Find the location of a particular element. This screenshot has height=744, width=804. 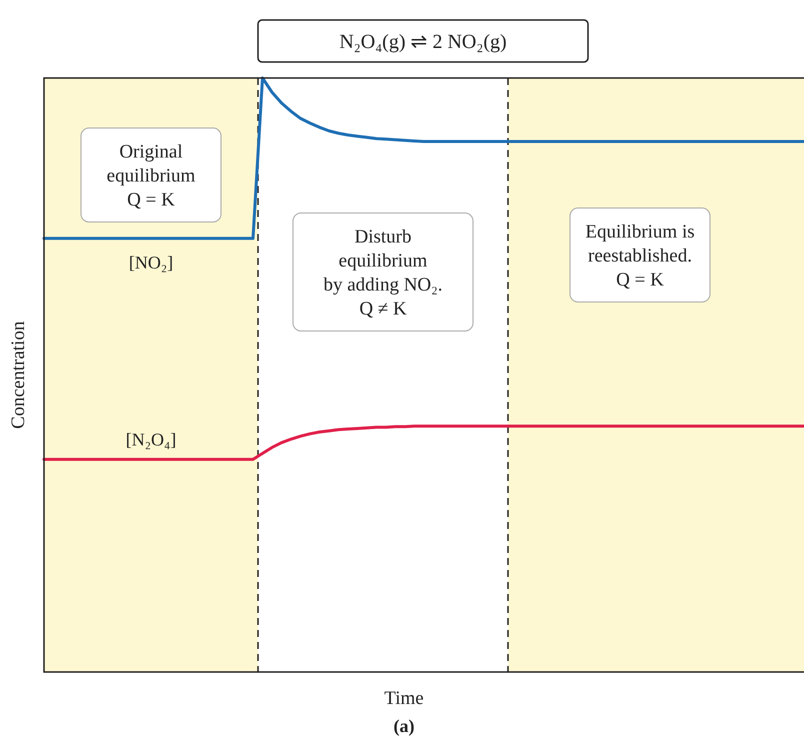

annotation: Original equilibrium Q = K is located at coordinates (151, 176).